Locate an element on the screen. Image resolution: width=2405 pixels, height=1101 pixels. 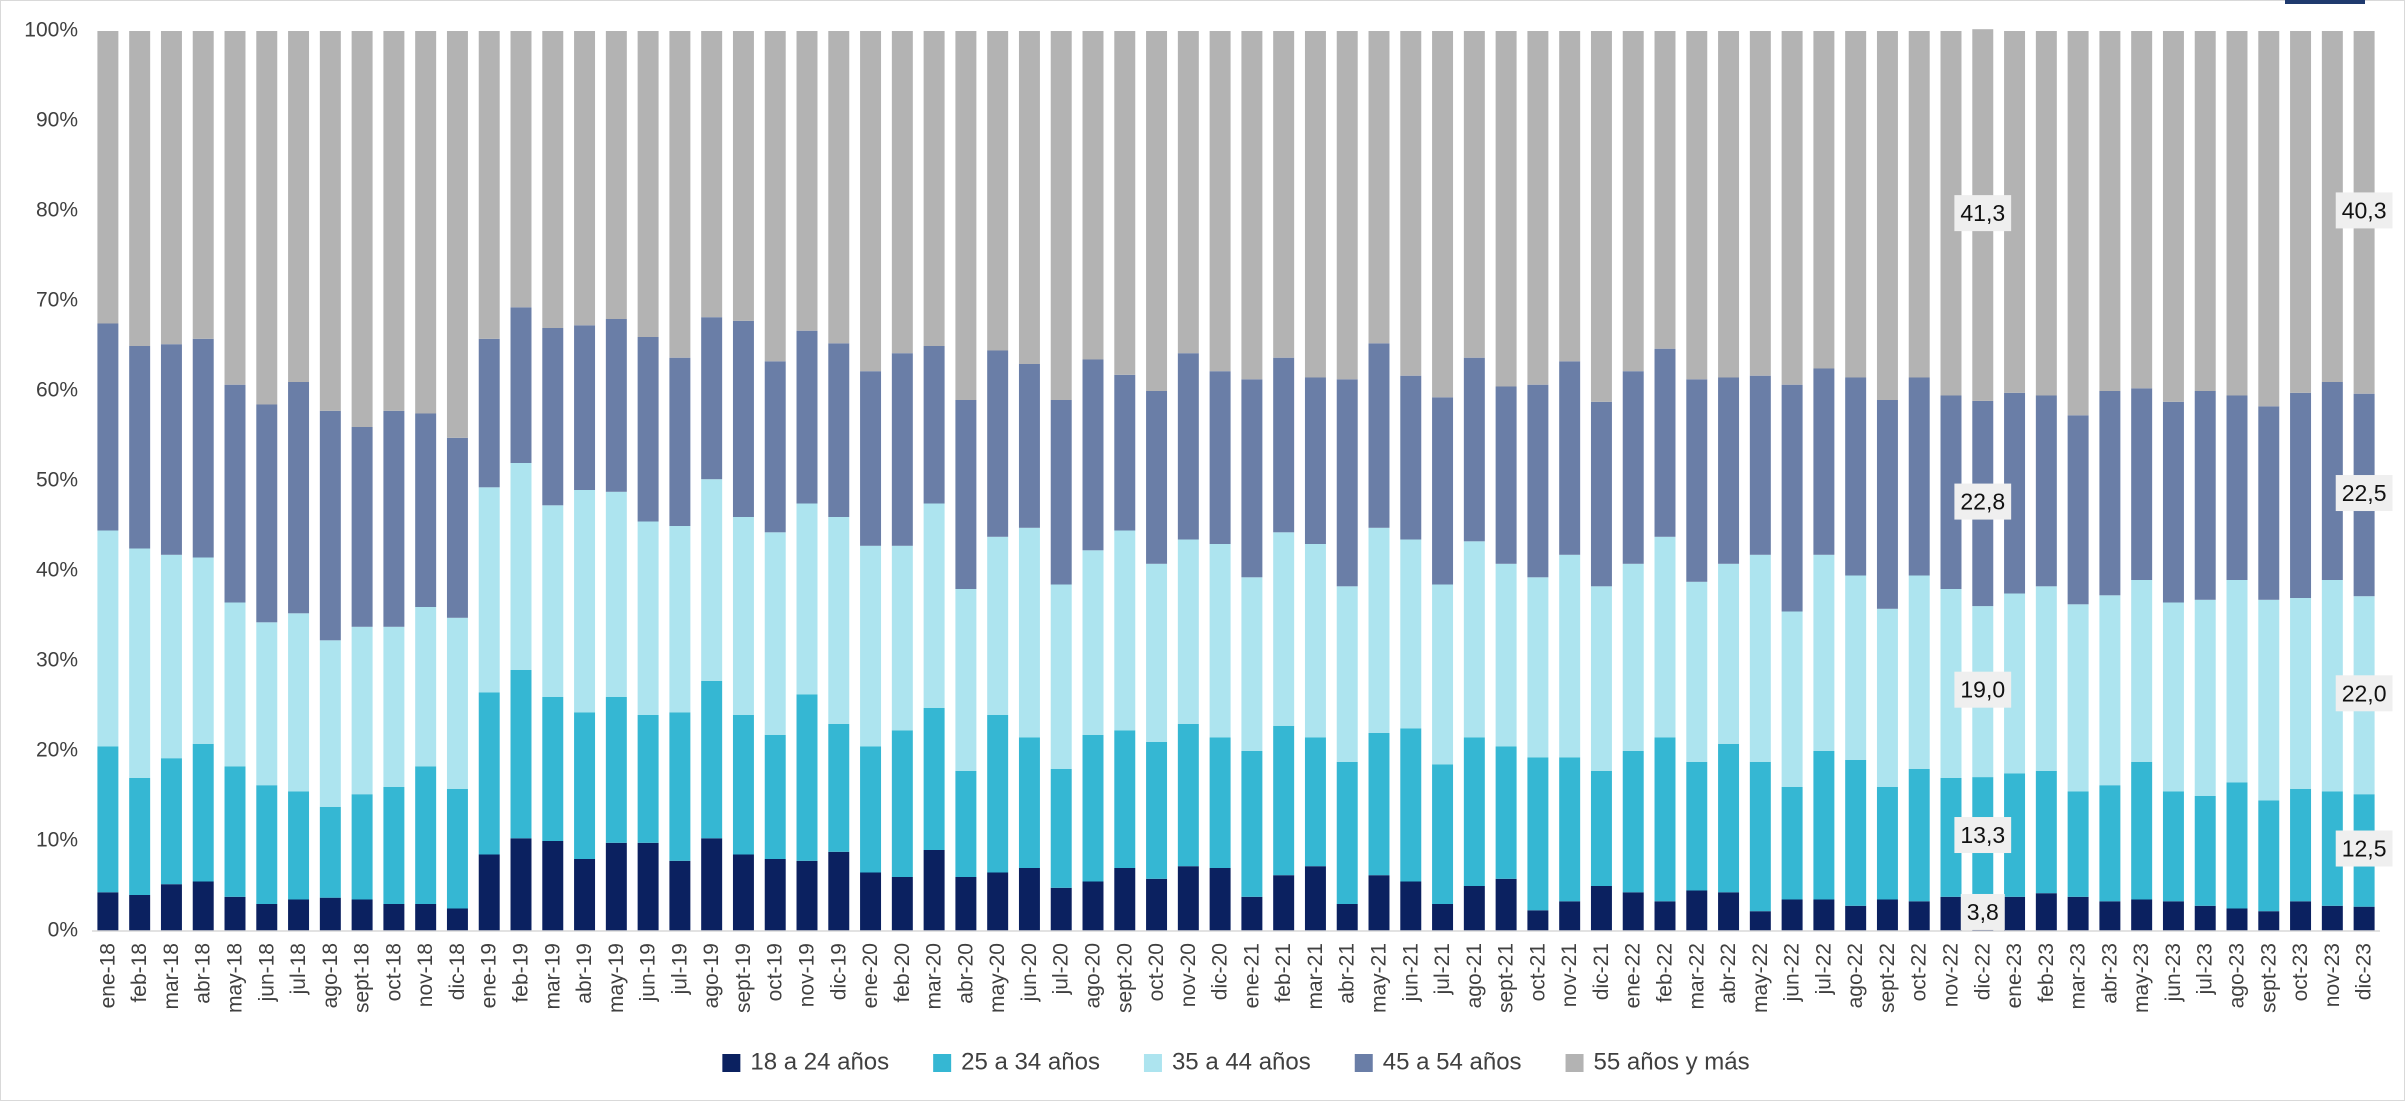
x-tick-label: oct-20 is located at coordinates (1156, 972).